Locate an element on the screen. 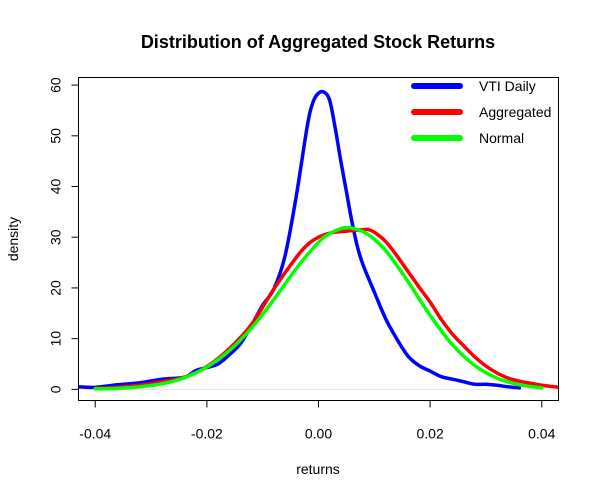 This screenshot has height=500, width=600. y-tick-label: 50 is located at coordinates (56, 136).